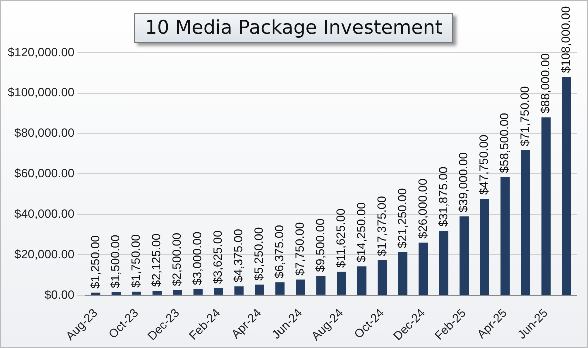 The image size is (588, 348). What do you see at coordinates (423, 208) in the screenshot?
I see `data-label: $26,000.00` at bounding box center [423, 208].